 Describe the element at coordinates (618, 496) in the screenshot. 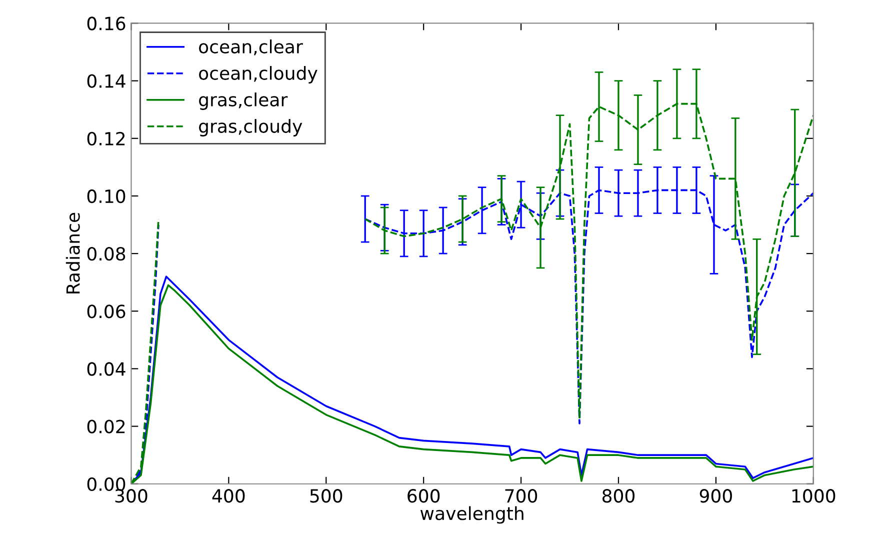

I see `x-tick-label: 800` at that location.